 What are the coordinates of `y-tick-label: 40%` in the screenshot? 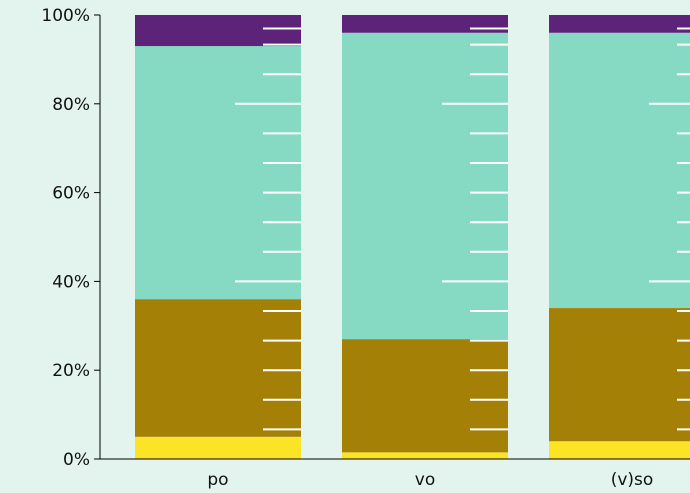 It's located at (71, 282).